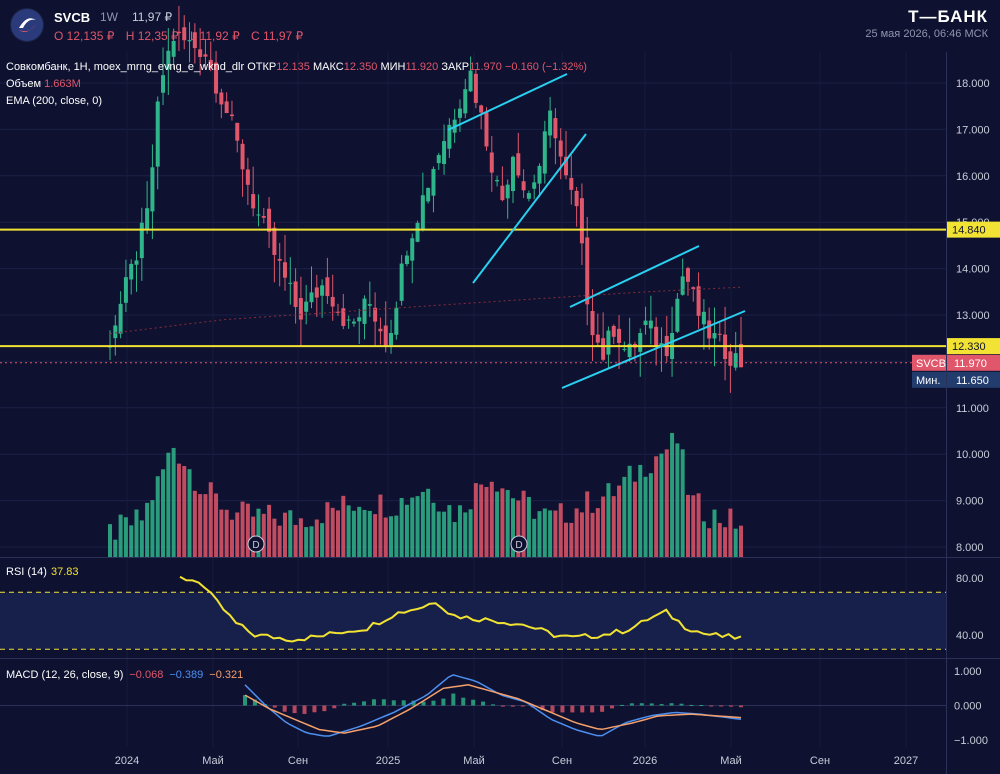  Describe the element at coordinates (72, 17) in the screenshot. I see `ticker-symbol: SVCB` at that location.